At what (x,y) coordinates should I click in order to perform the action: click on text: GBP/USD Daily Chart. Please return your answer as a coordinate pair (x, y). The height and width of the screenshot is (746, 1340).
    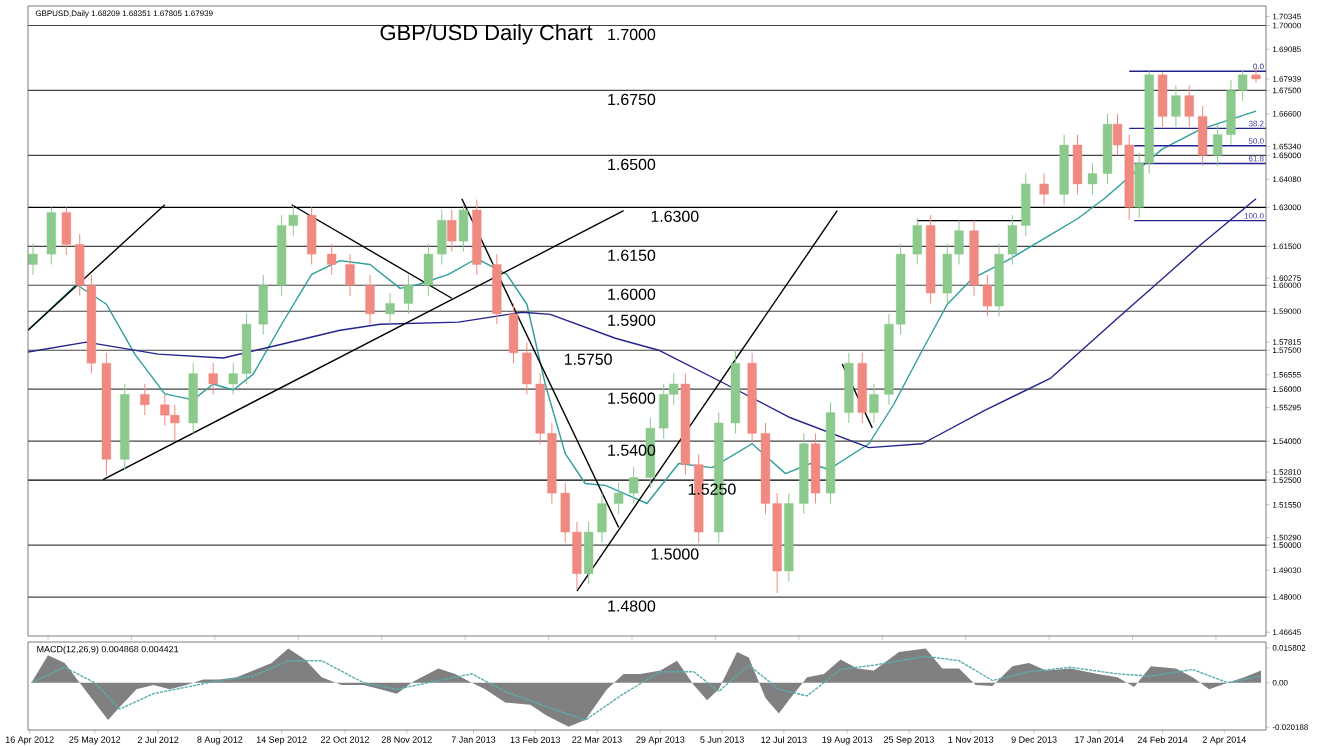
    Looking at the image, I should click on (486, 34).